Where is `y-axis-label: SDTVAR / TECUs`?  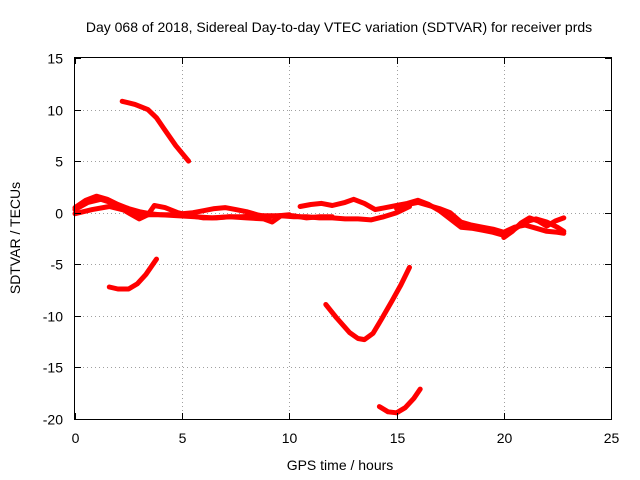 y-axis-label: SDTVAR / TECUs is located at coordinates (15, 238).